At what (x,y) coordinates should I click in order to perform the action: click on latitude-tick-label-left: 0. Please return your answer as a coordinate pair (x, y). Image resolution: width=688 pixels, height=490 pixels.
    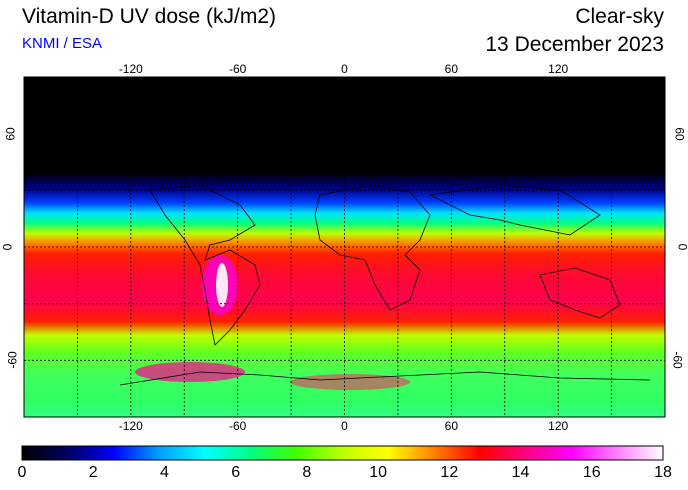
    Looking at the image, I should click on (7, 247).